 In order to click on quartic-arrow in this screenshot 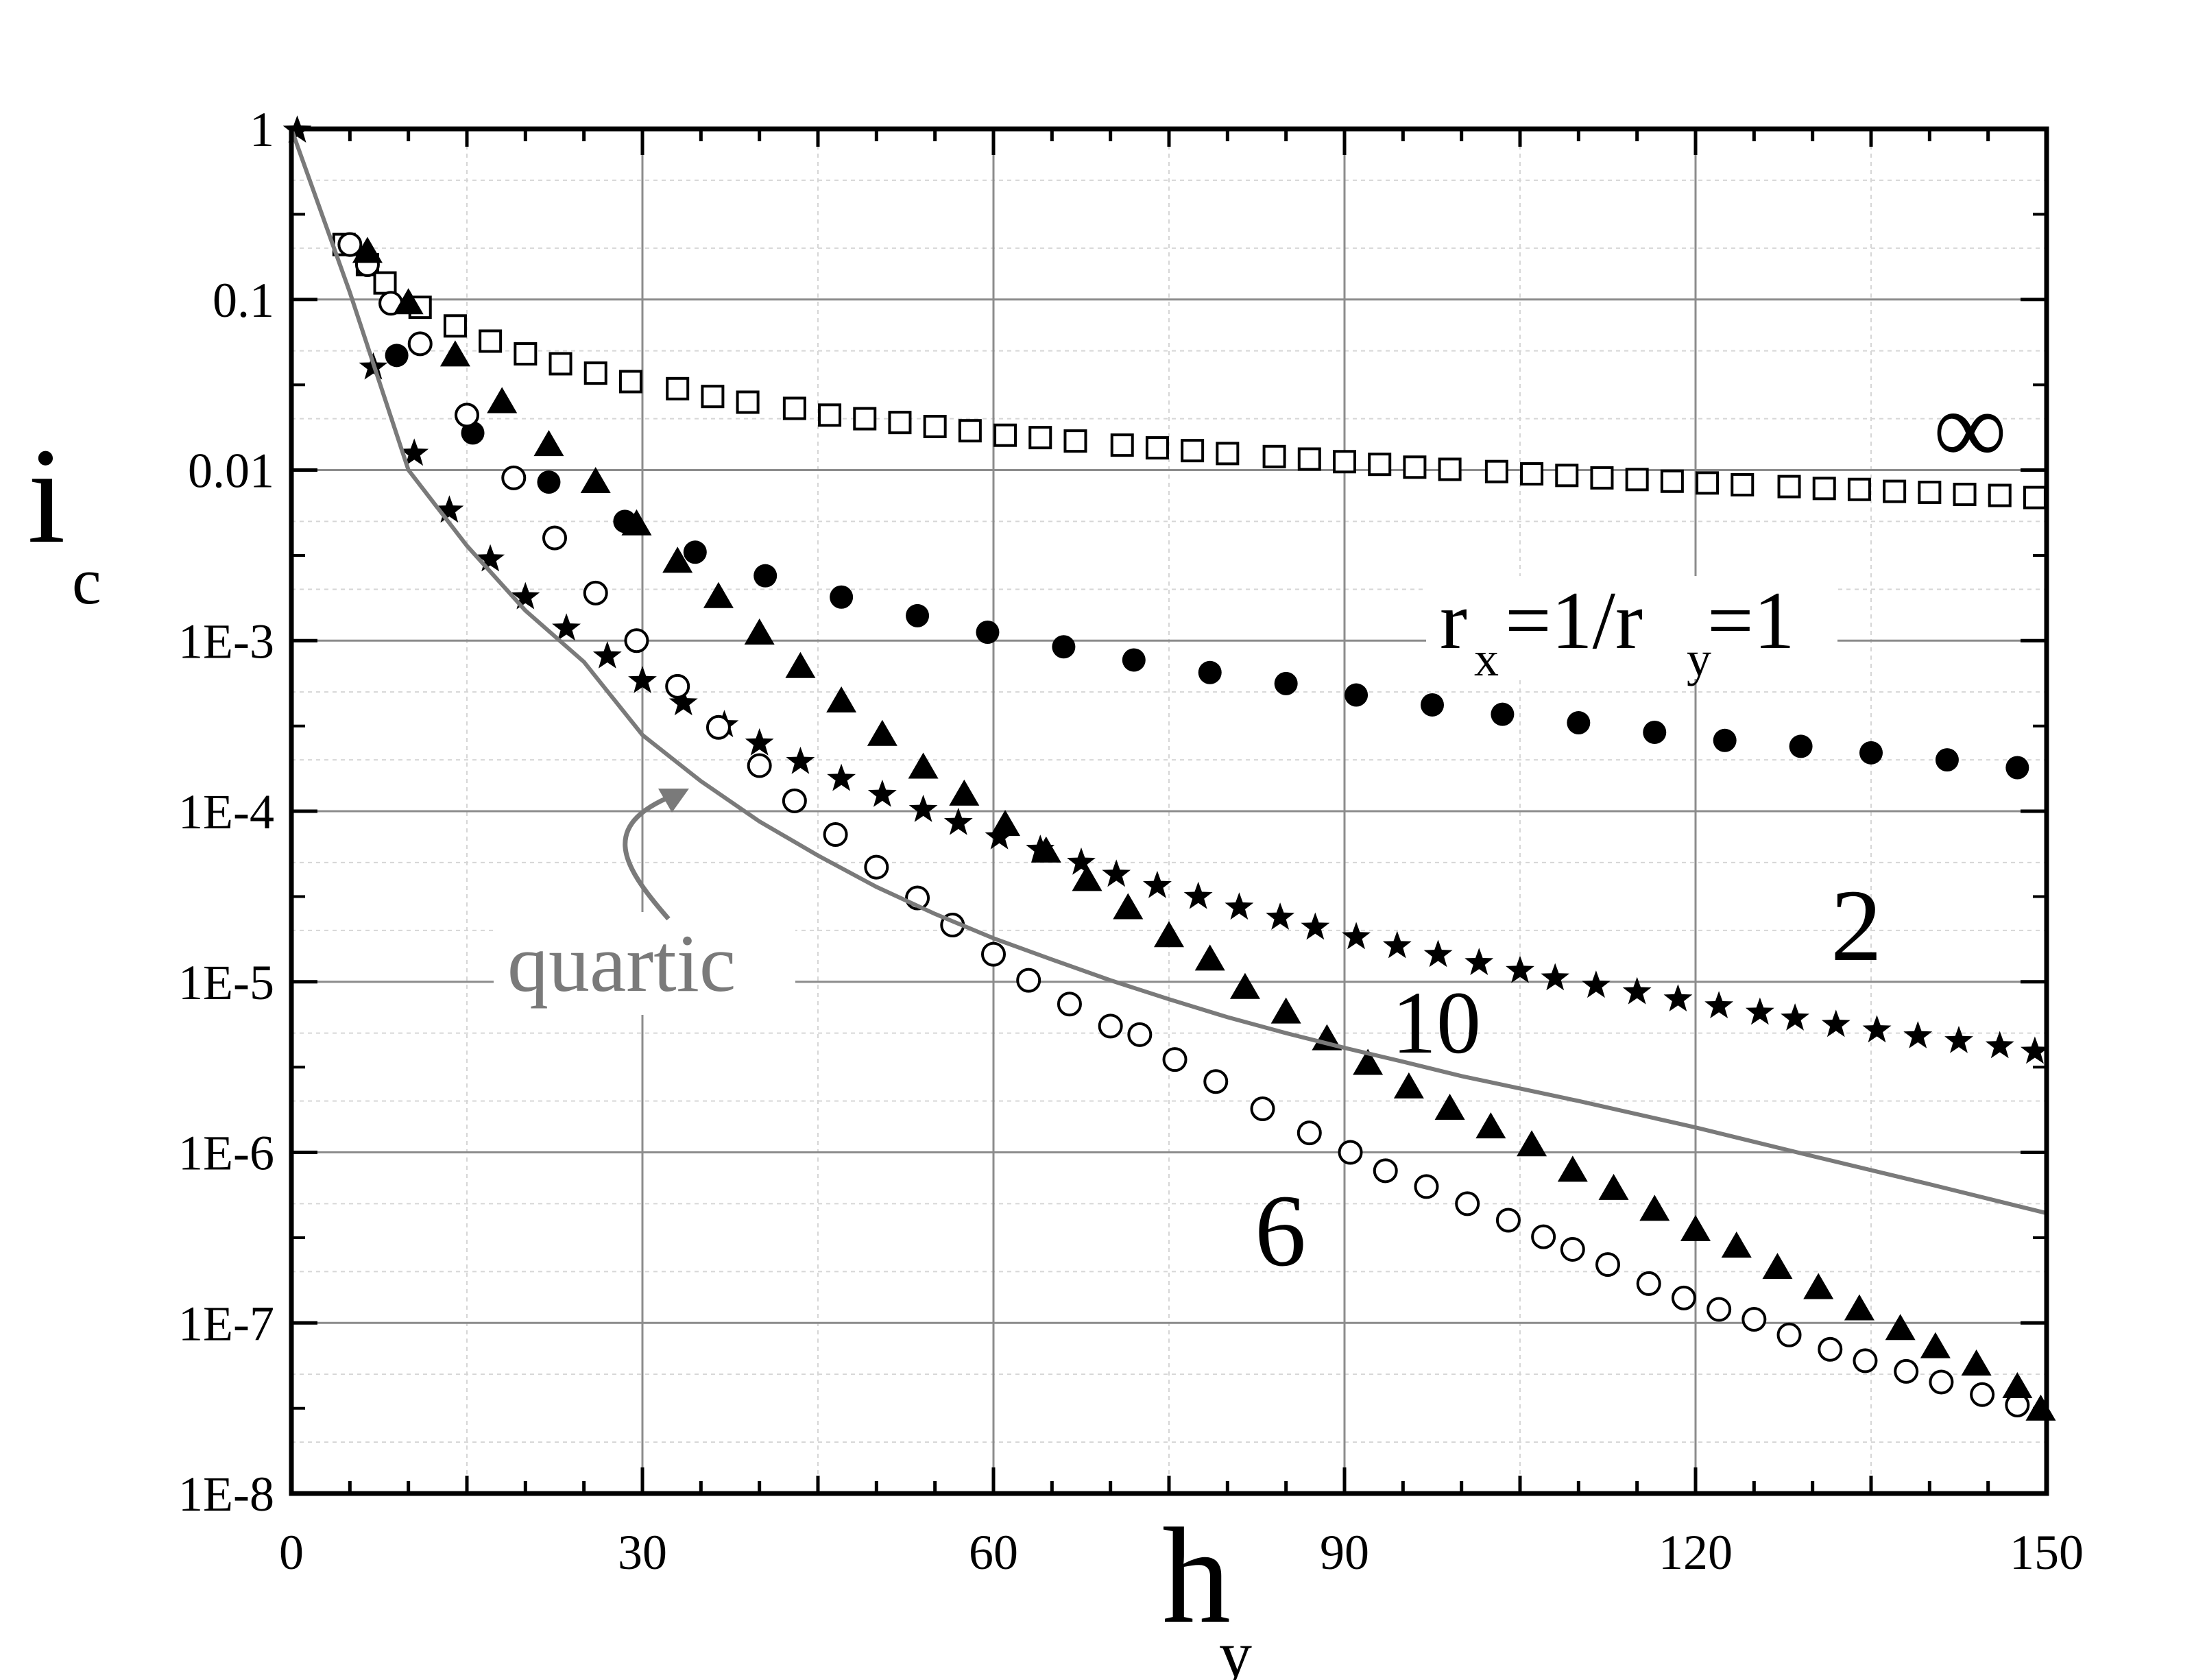, I will do `click(653, 855)`.